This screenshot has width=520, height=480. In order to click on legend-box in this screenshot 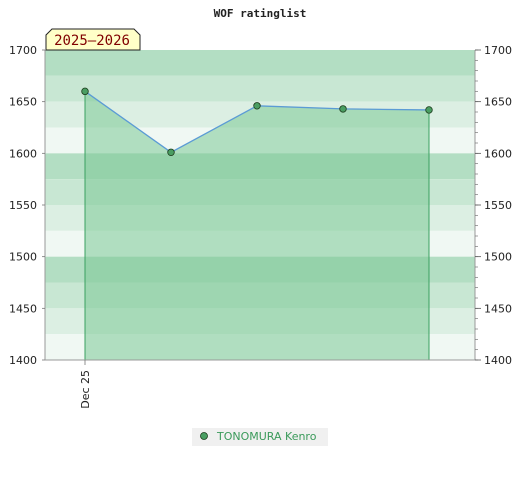, I will do `click(260, 437)`.